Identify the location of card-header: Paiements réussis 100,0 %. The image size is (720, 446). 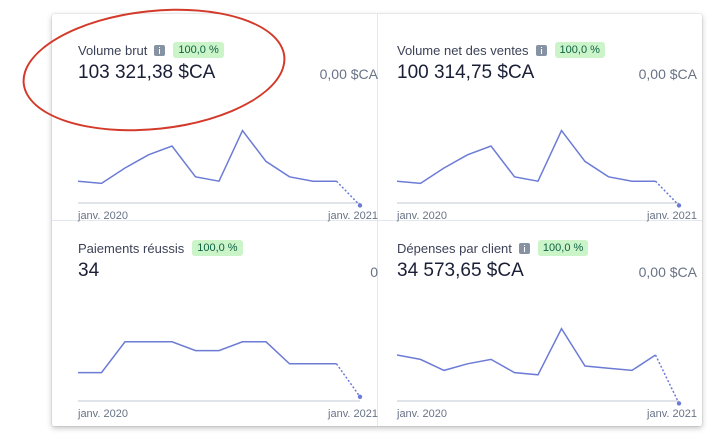
(160, 248).